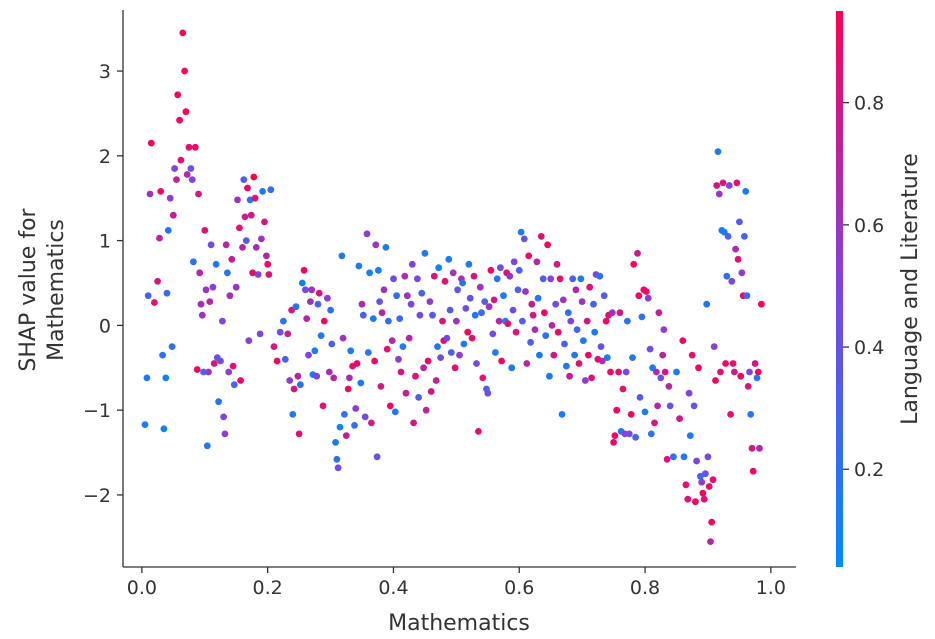 The height and width of the screenshot is (639, 935). Describe the element at coordinates (105, 157) in the screenshot. I see `y-tick-label-4: 2` at that location.